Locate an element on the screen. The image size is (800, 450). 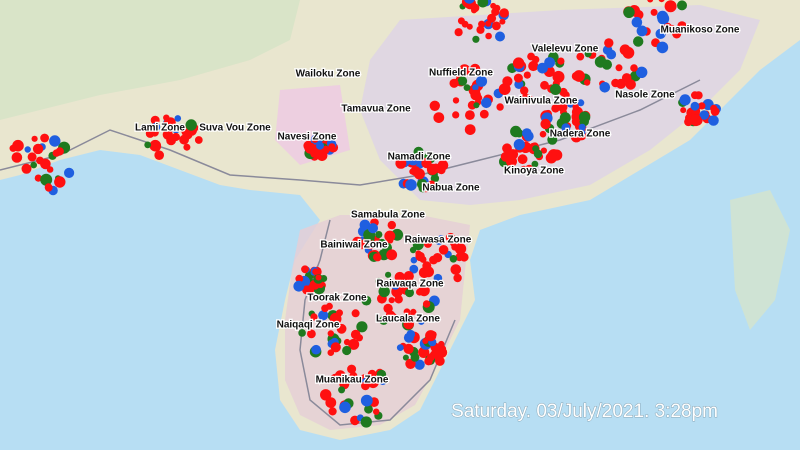
zone-label: Raiwasa Zone is located at coordinates (438, 240).